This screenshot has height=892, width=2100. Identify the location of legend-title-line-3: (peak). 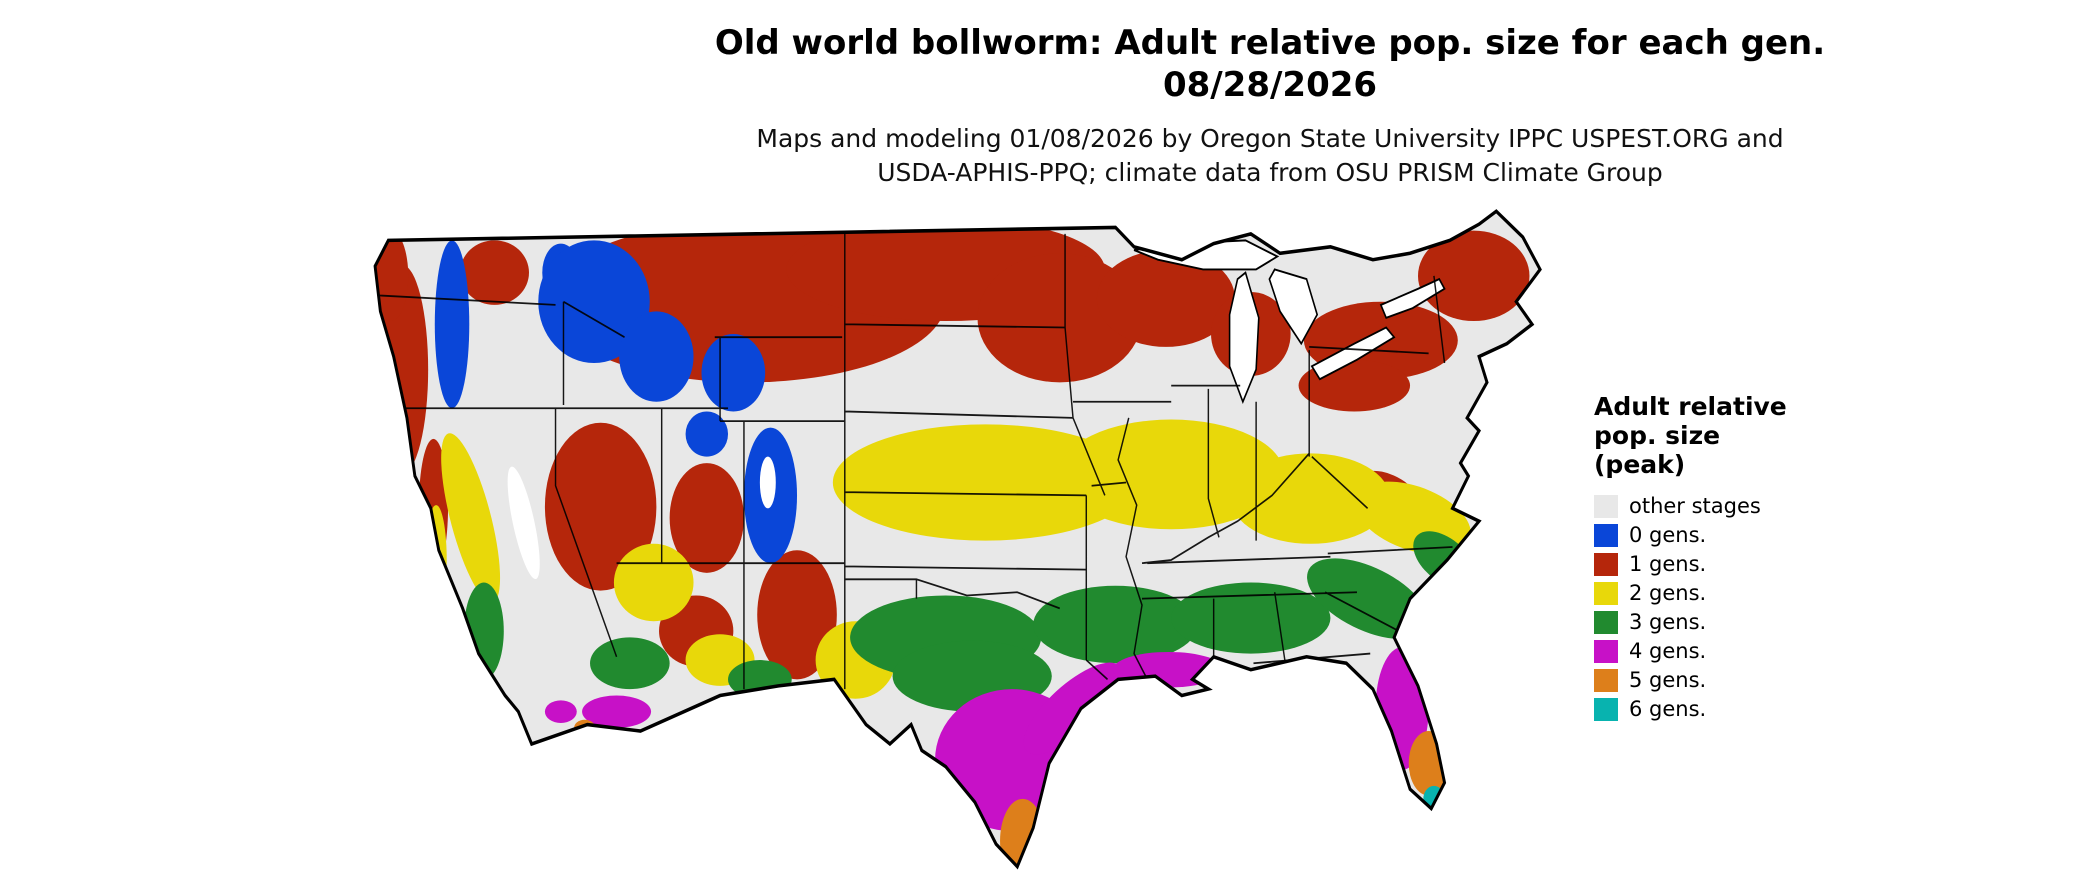
(1640, 464).